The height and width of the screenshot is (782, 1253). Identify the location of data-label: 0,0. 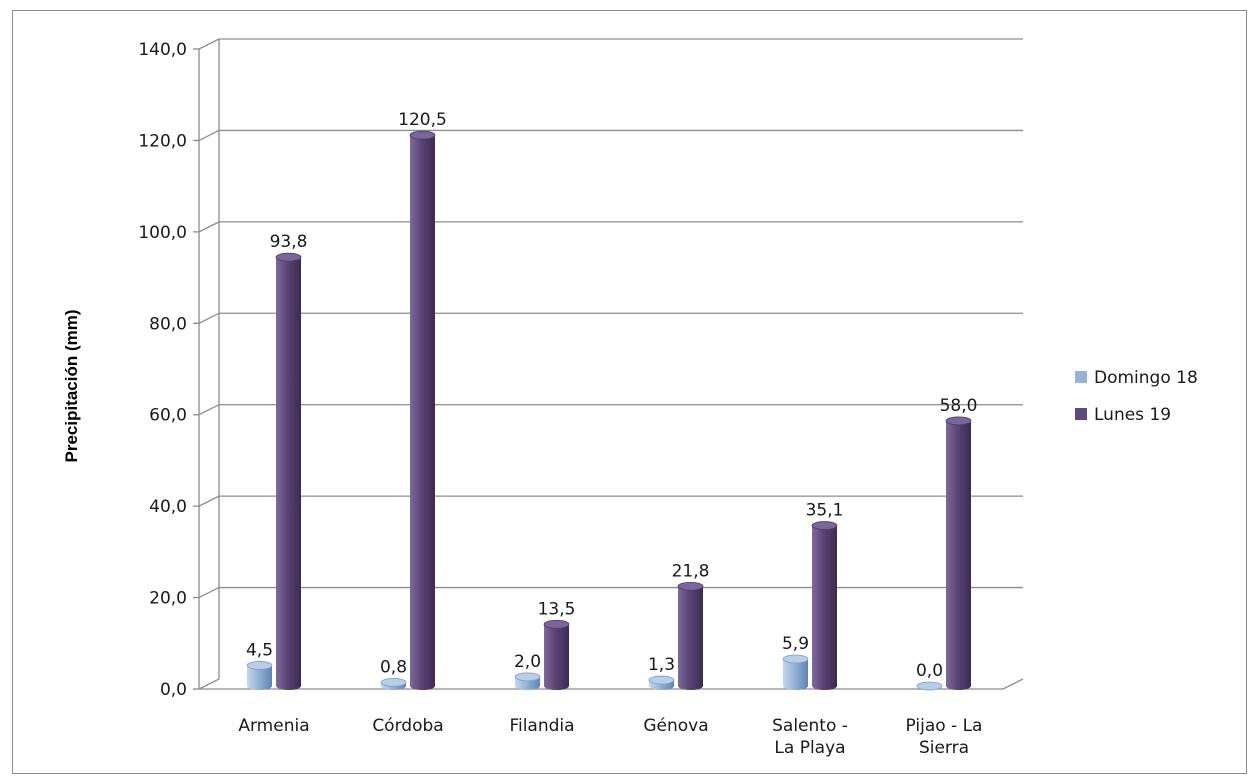
(929, 671).